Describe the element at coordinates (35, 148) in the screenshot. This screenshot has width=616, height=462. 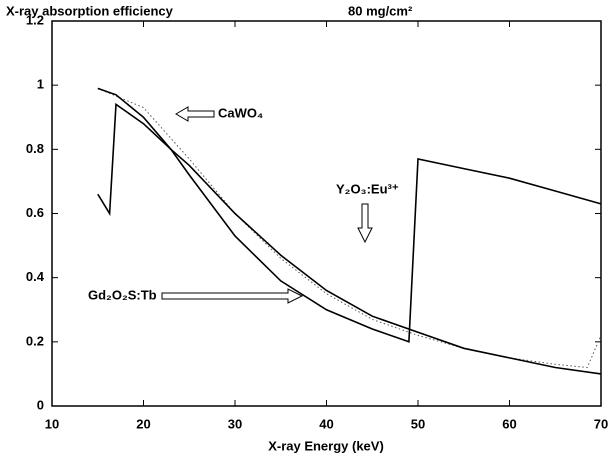
I see `y-tick-label: 0.8` at that location.